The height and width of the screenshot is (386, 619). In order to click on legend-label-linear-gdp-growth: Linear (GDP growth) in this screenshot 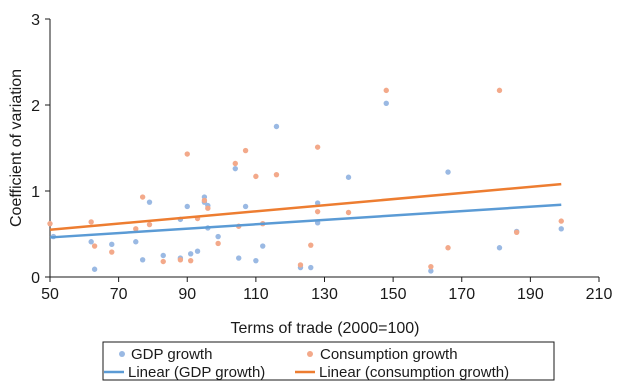, I will do `click(196, 372)`.